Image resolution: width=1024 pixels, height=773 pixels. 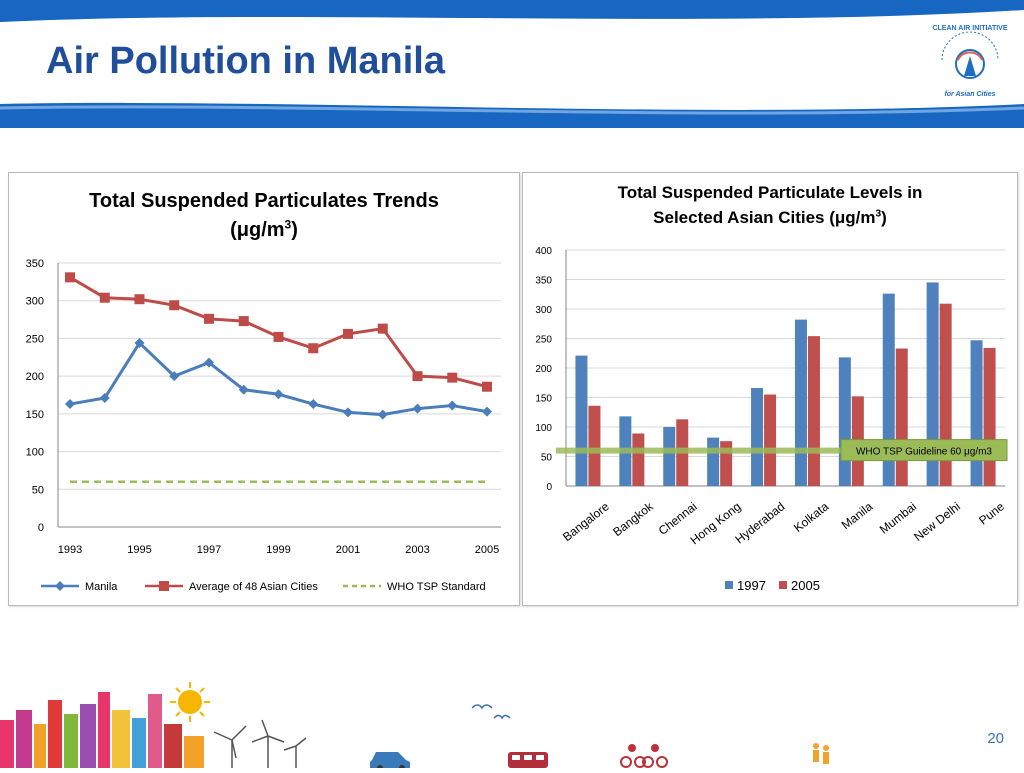 I want to click on tsp-levels-title-line2: Selected Asian Cities (μg/m, so click(x=764, y=217).